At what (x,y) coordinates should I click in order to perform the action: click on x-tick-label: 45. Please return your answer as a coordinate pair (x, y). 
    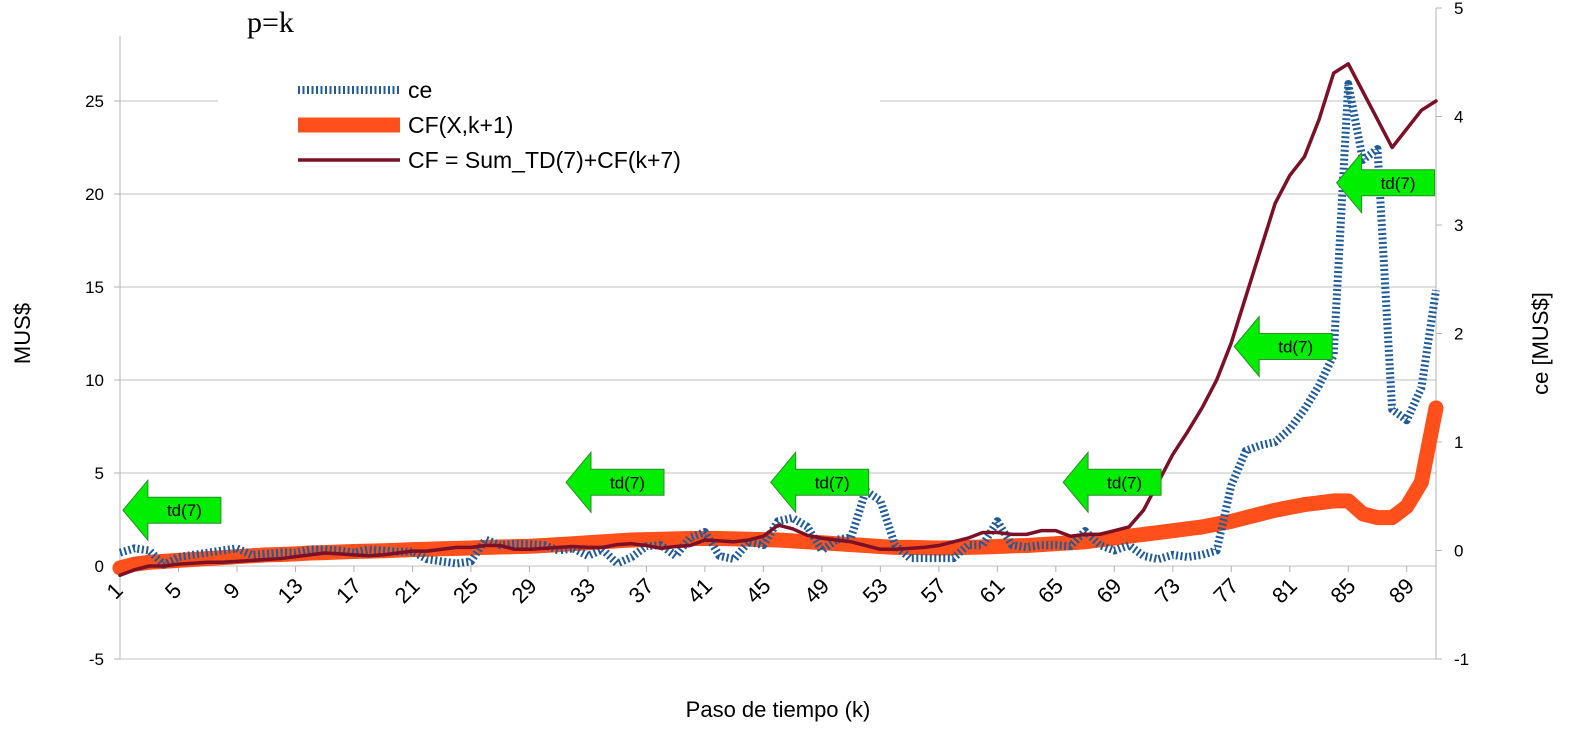
    Looking at the image, I should click on (758, 590).